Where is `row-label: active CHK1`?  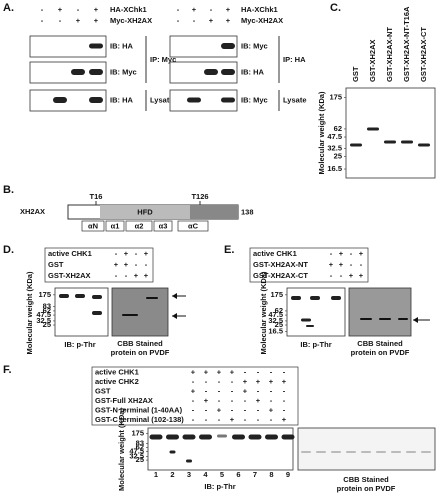
row-label: active CHK1 is located at coordinates (70, 253).